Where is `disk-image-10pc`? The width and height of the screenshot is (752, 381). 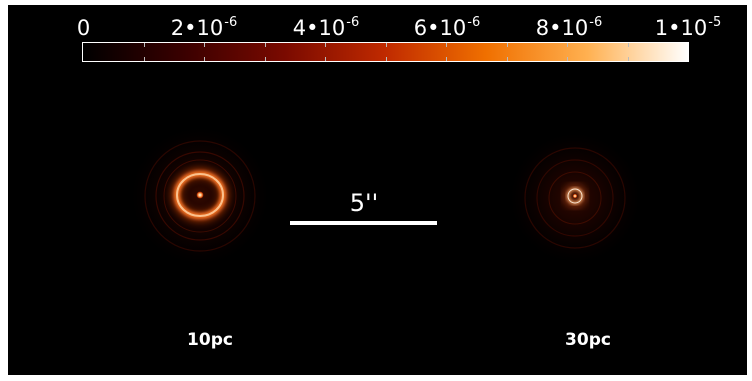
disk-image-10pc is located at coordinates (200, 196).